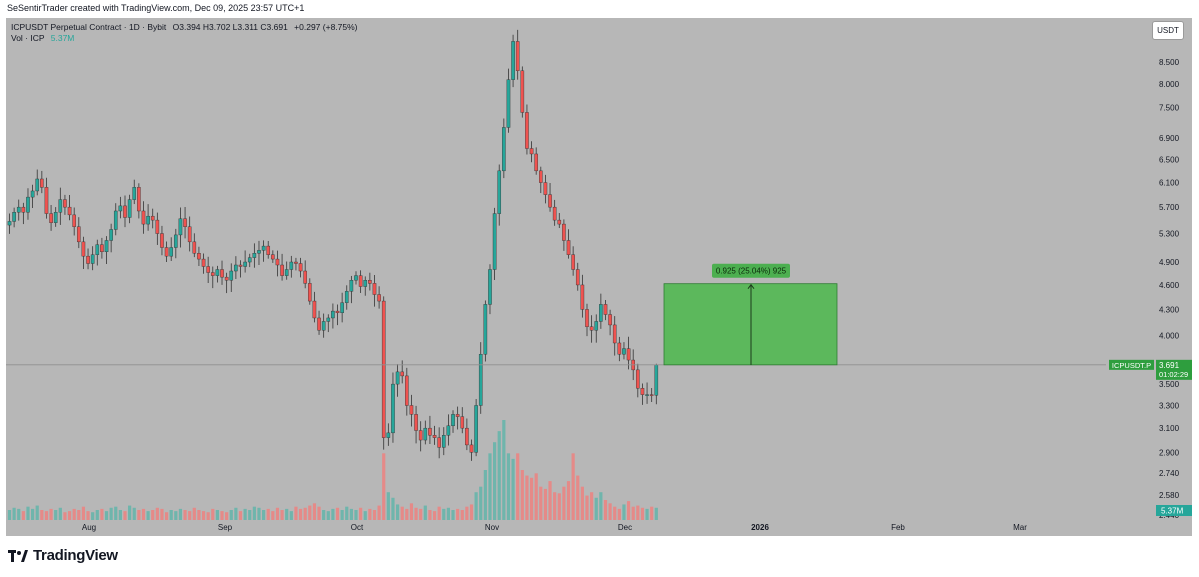  What do you see at coordinates (1169, 365) in the screenshot?
I see `last-price-text: 3.691` at bounding box center [1169, 365].